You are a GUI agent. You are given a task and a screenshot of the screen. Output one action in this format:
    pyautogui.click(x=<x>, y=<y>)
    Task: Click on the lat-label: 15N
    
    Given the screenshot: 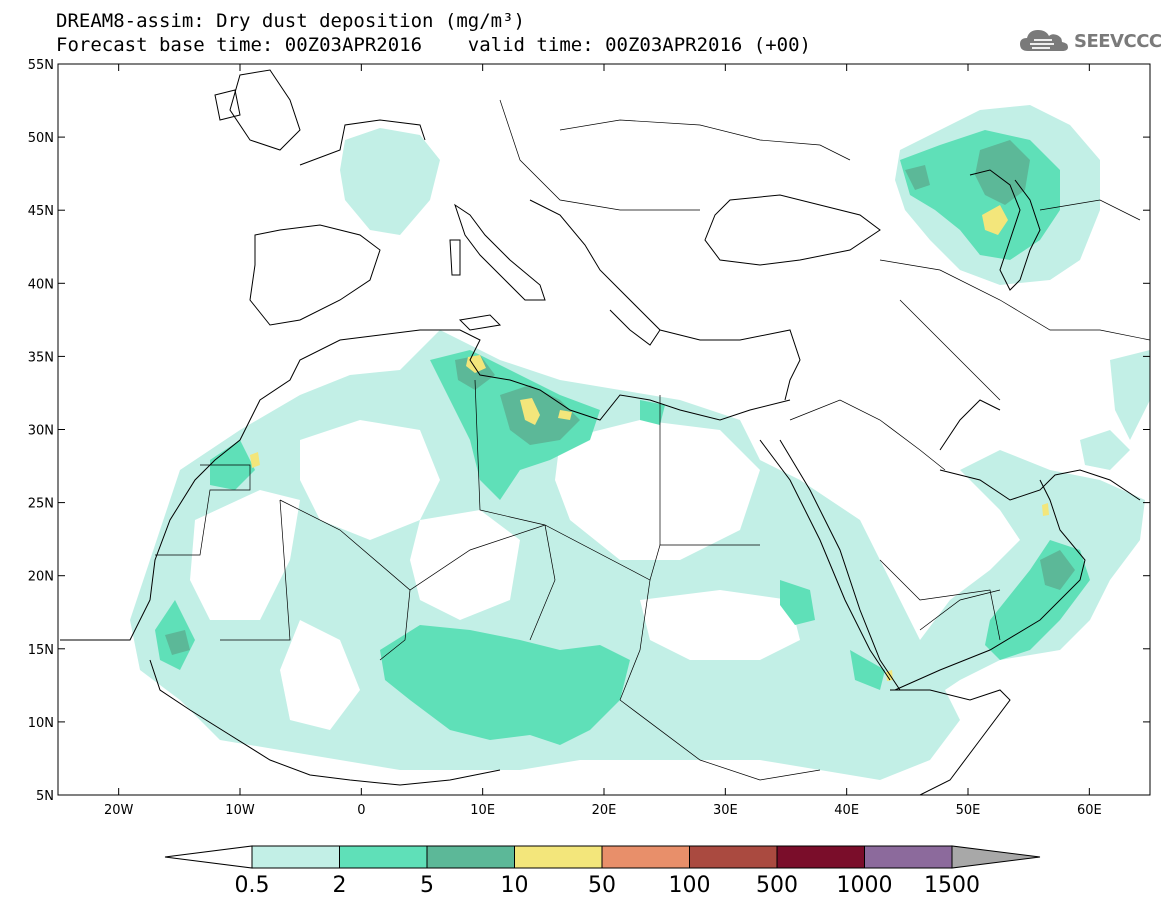 What is the action you would take?
    pyautogui.click(x=41, y=650)
    